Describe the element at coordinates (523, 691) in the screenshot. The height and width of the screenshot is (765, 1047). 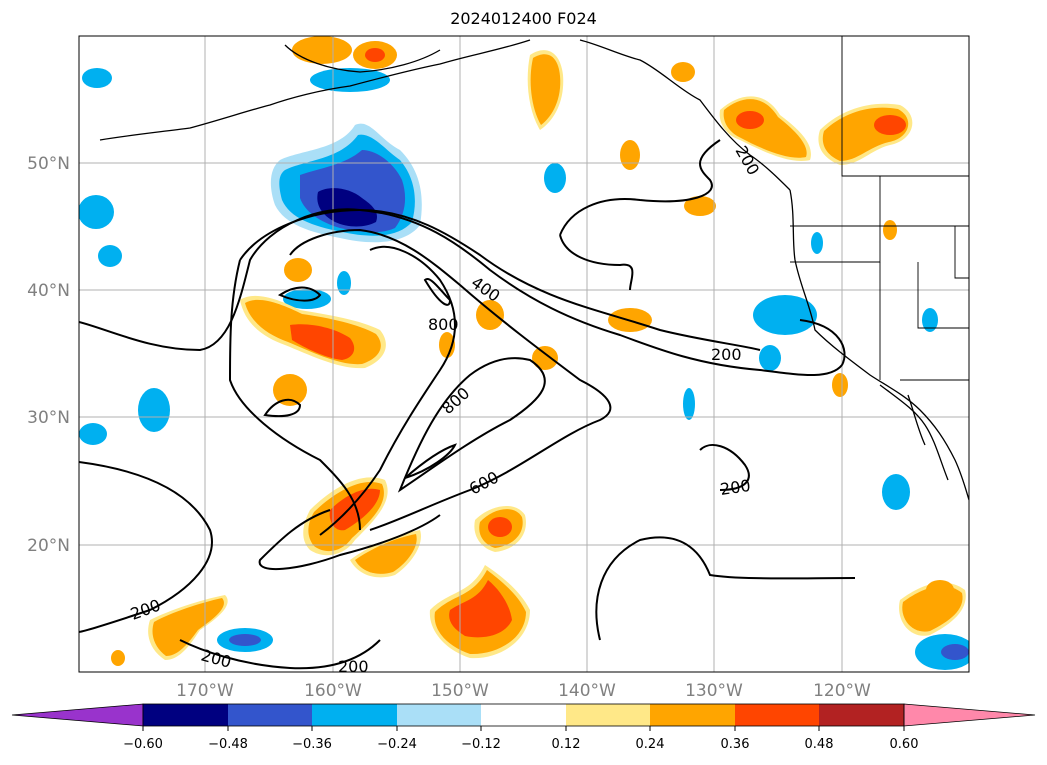
I see `longitude-labels: 170°W 160°W 150°W 140°W 130°W 120°W` at that location.